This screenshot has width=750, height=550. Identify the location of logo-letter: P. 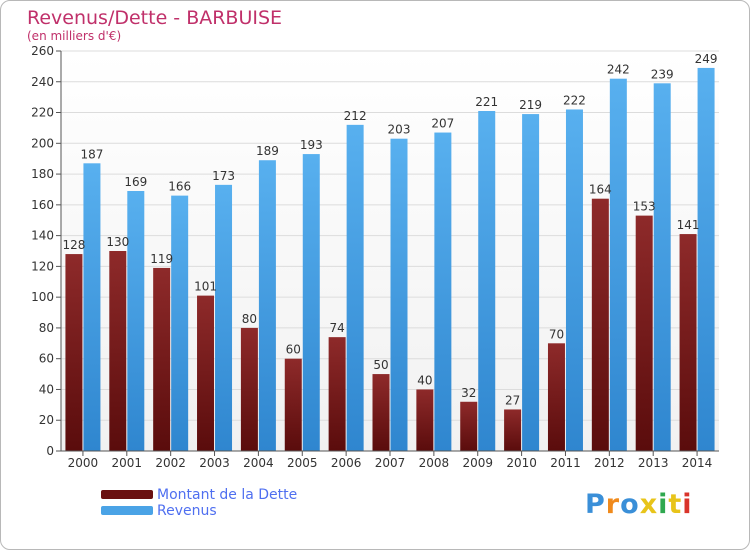
(595, 504).